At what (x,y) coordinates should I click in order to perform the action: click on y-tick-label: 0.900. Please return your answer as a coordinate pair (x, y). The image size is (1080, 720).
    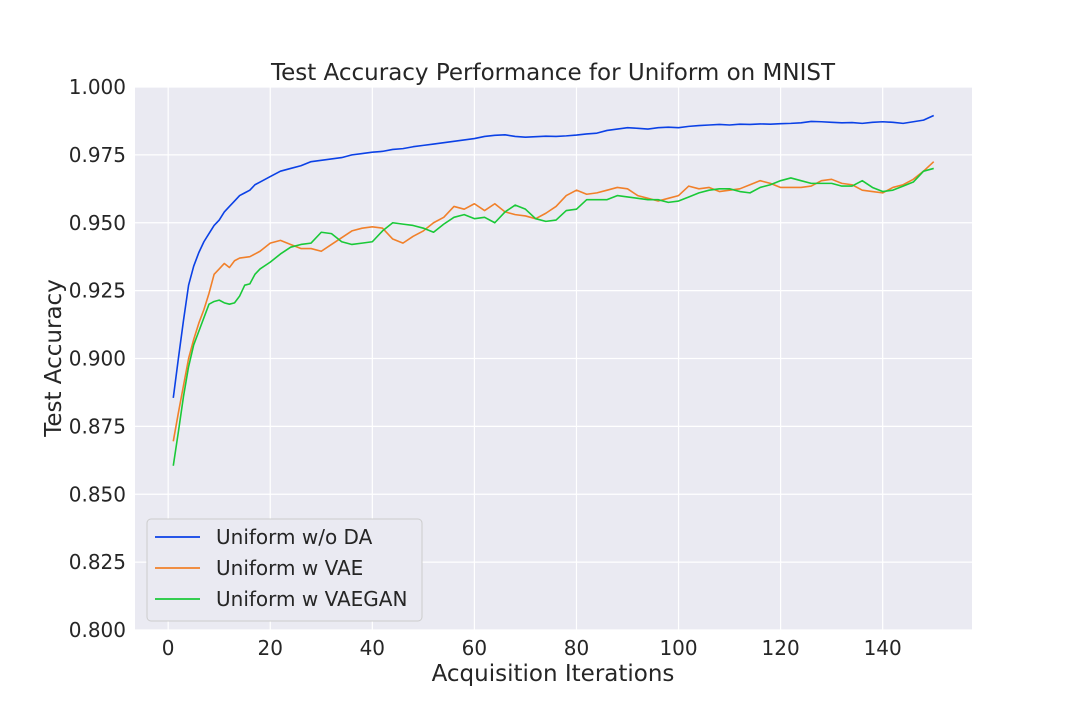
    Looking at the image, I should click on (97, 359).